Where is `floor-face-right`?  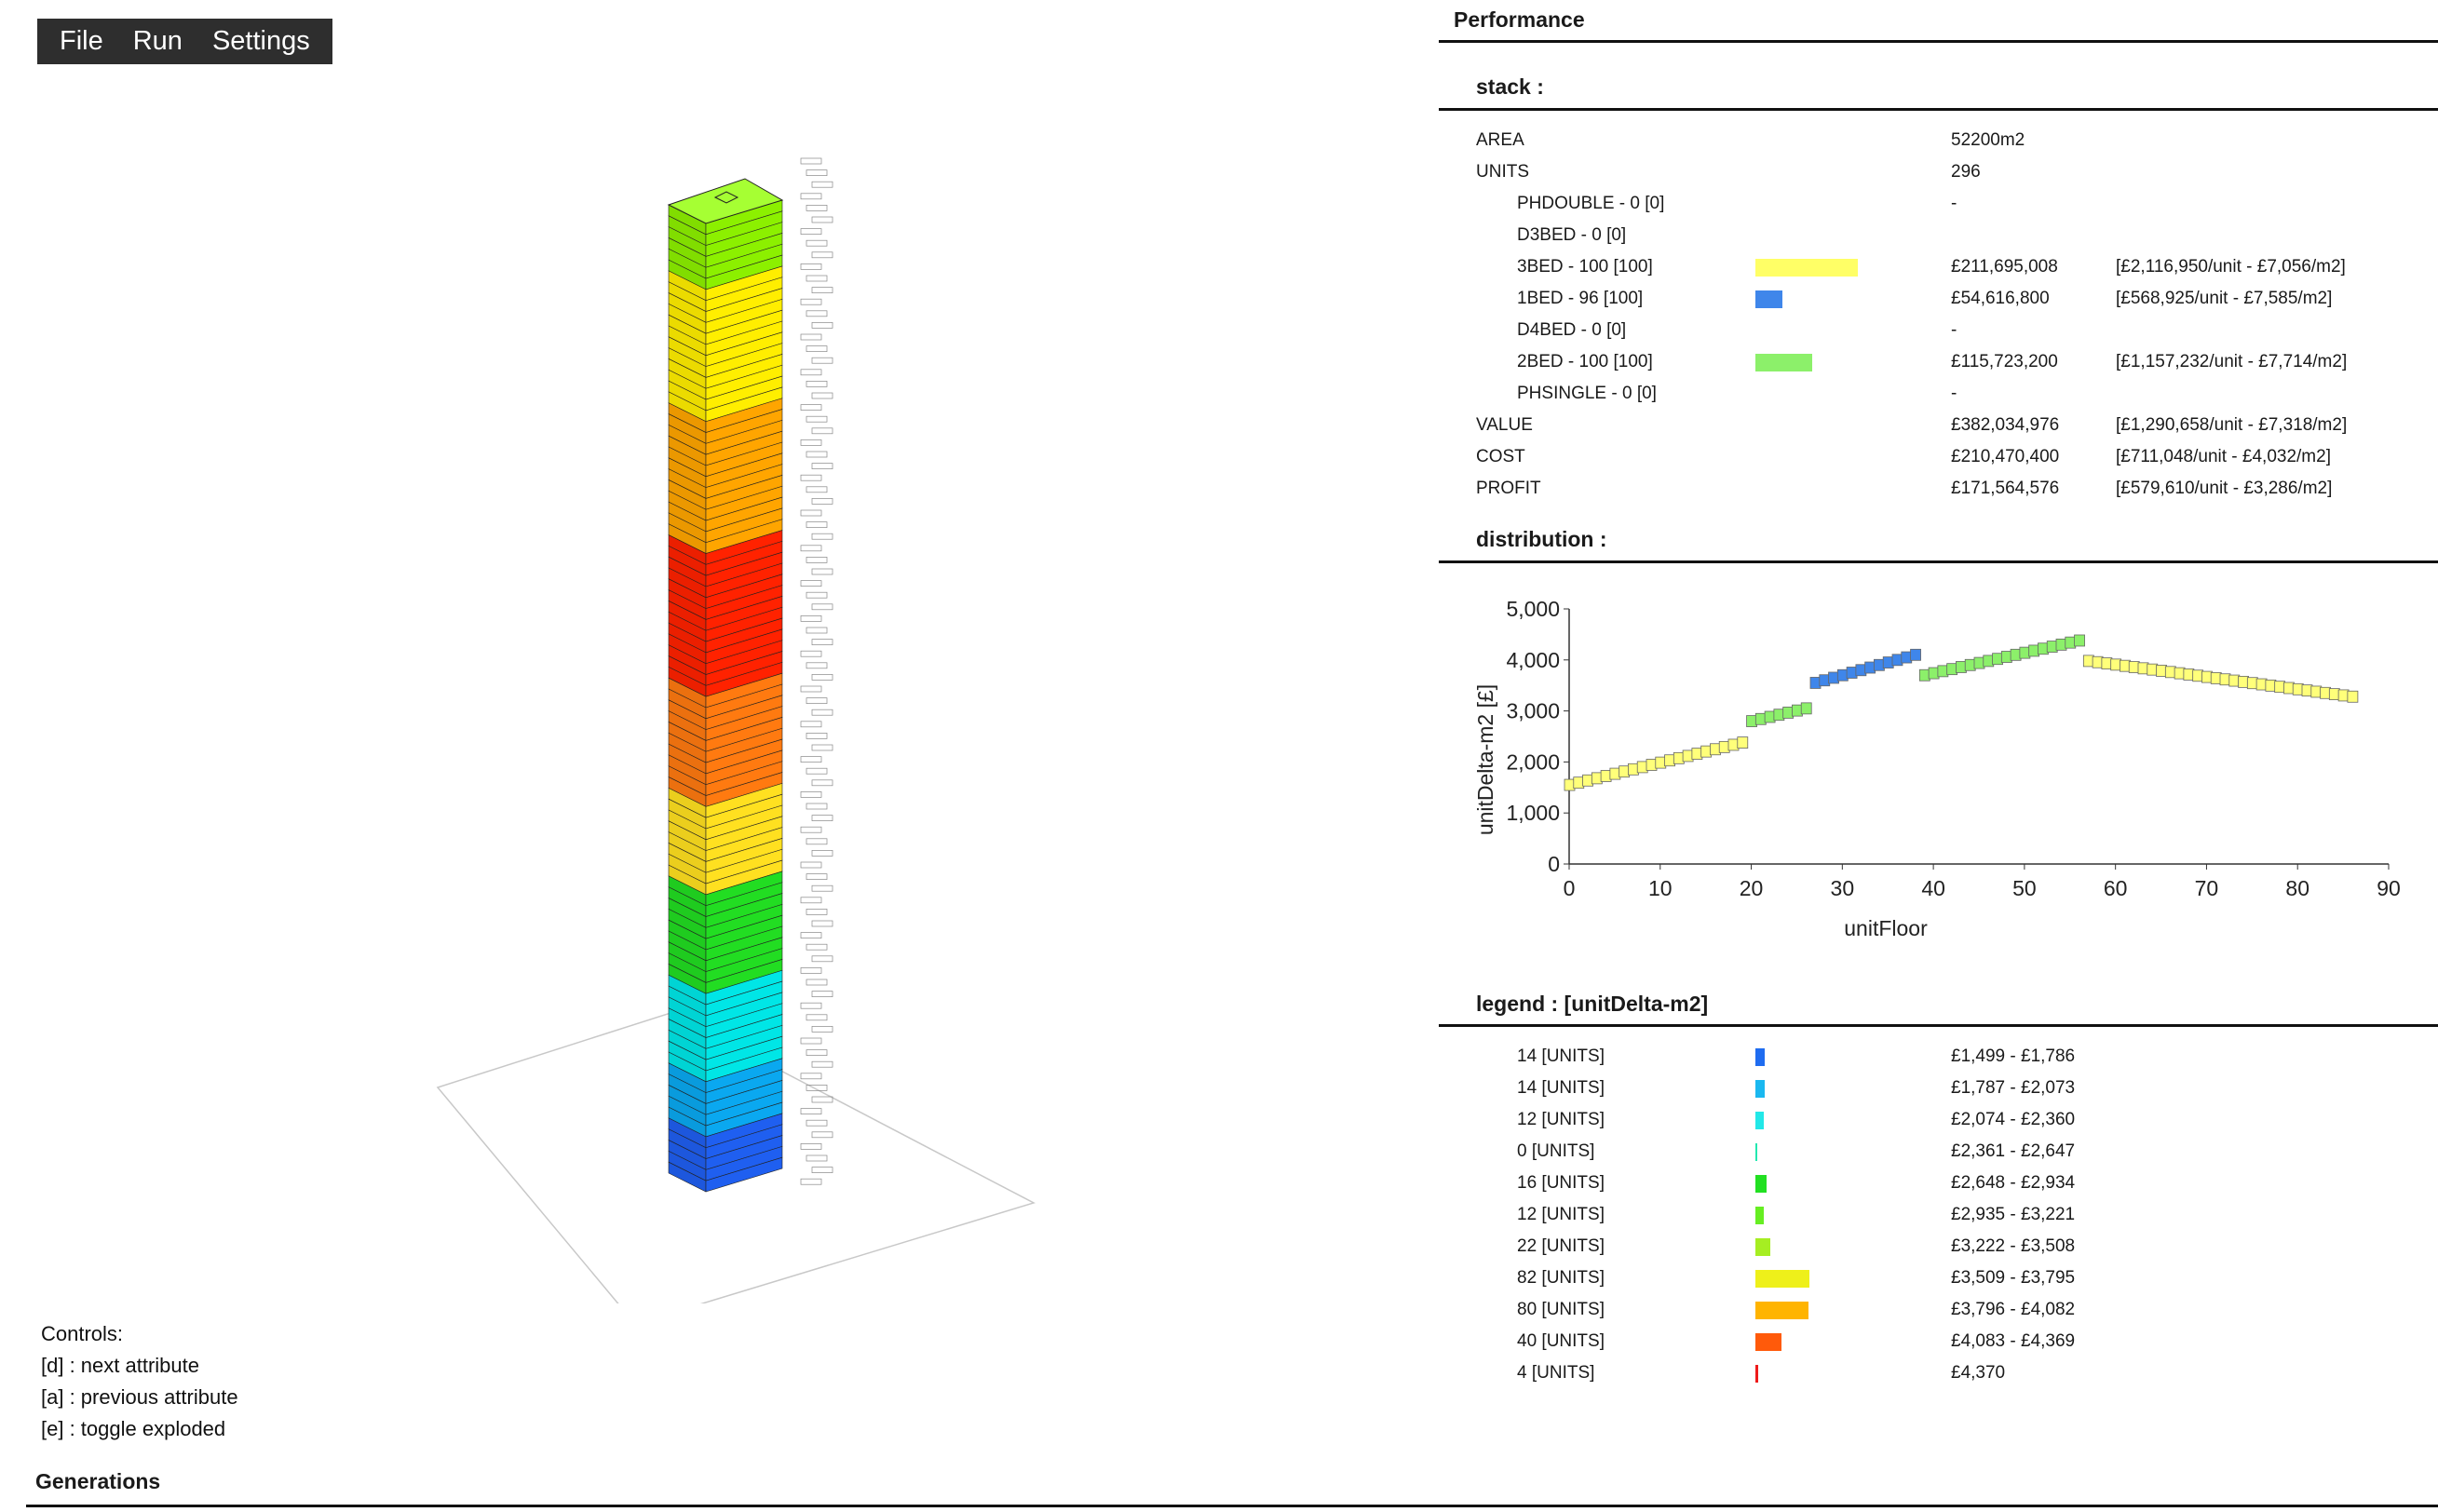
floor-face-right is located at coordinates (744, 1175).